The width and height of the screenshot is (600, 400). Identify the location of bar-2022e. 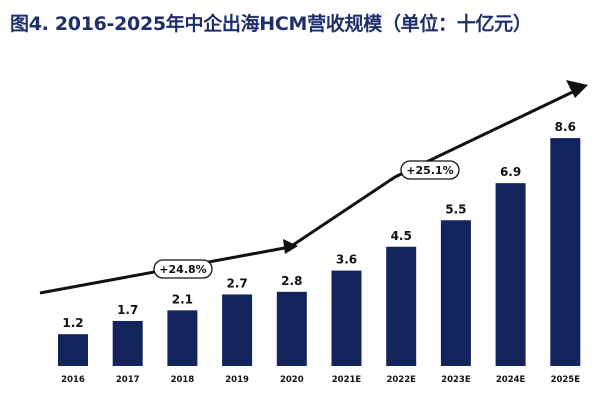
(401, 306).